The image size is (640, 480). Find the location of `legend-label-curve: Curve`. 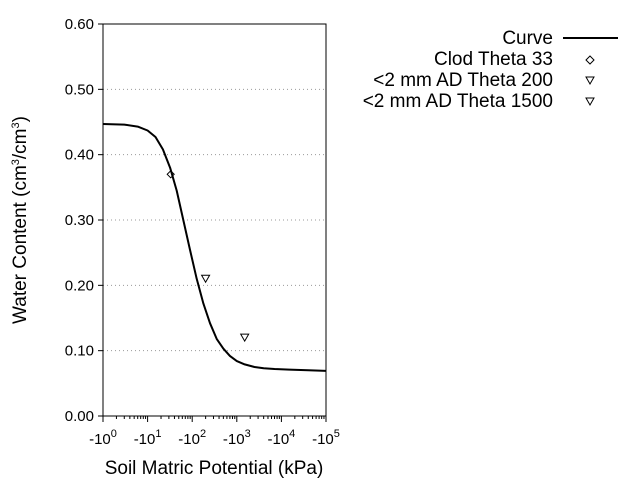

legend-label-curve: Curve is located at coordinates (527, 38).